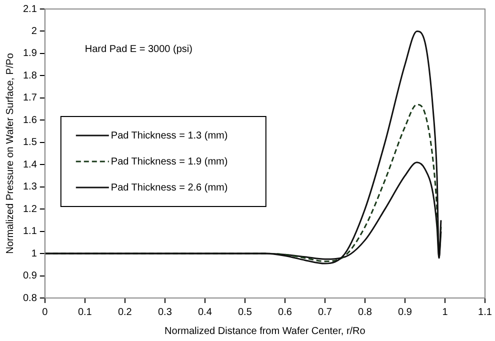  What do you see at coordinates (165, 312) in the screenshot?
I see `x-tick-label: 0.3` at bounding box center [165, 312].